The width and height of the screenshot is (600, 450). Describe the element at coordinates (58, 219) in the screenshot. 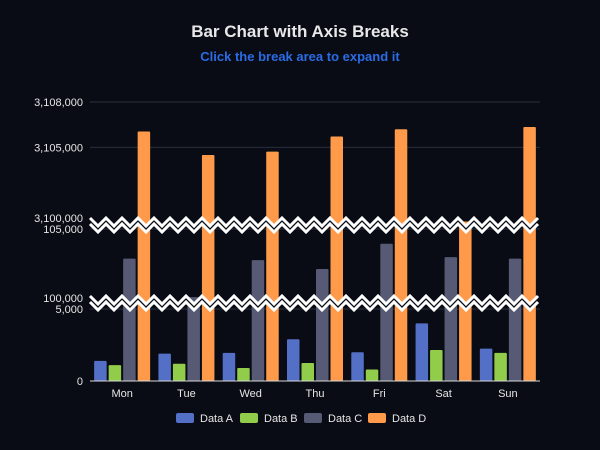

I see `y-tick-label: 3,100,000` at that location.